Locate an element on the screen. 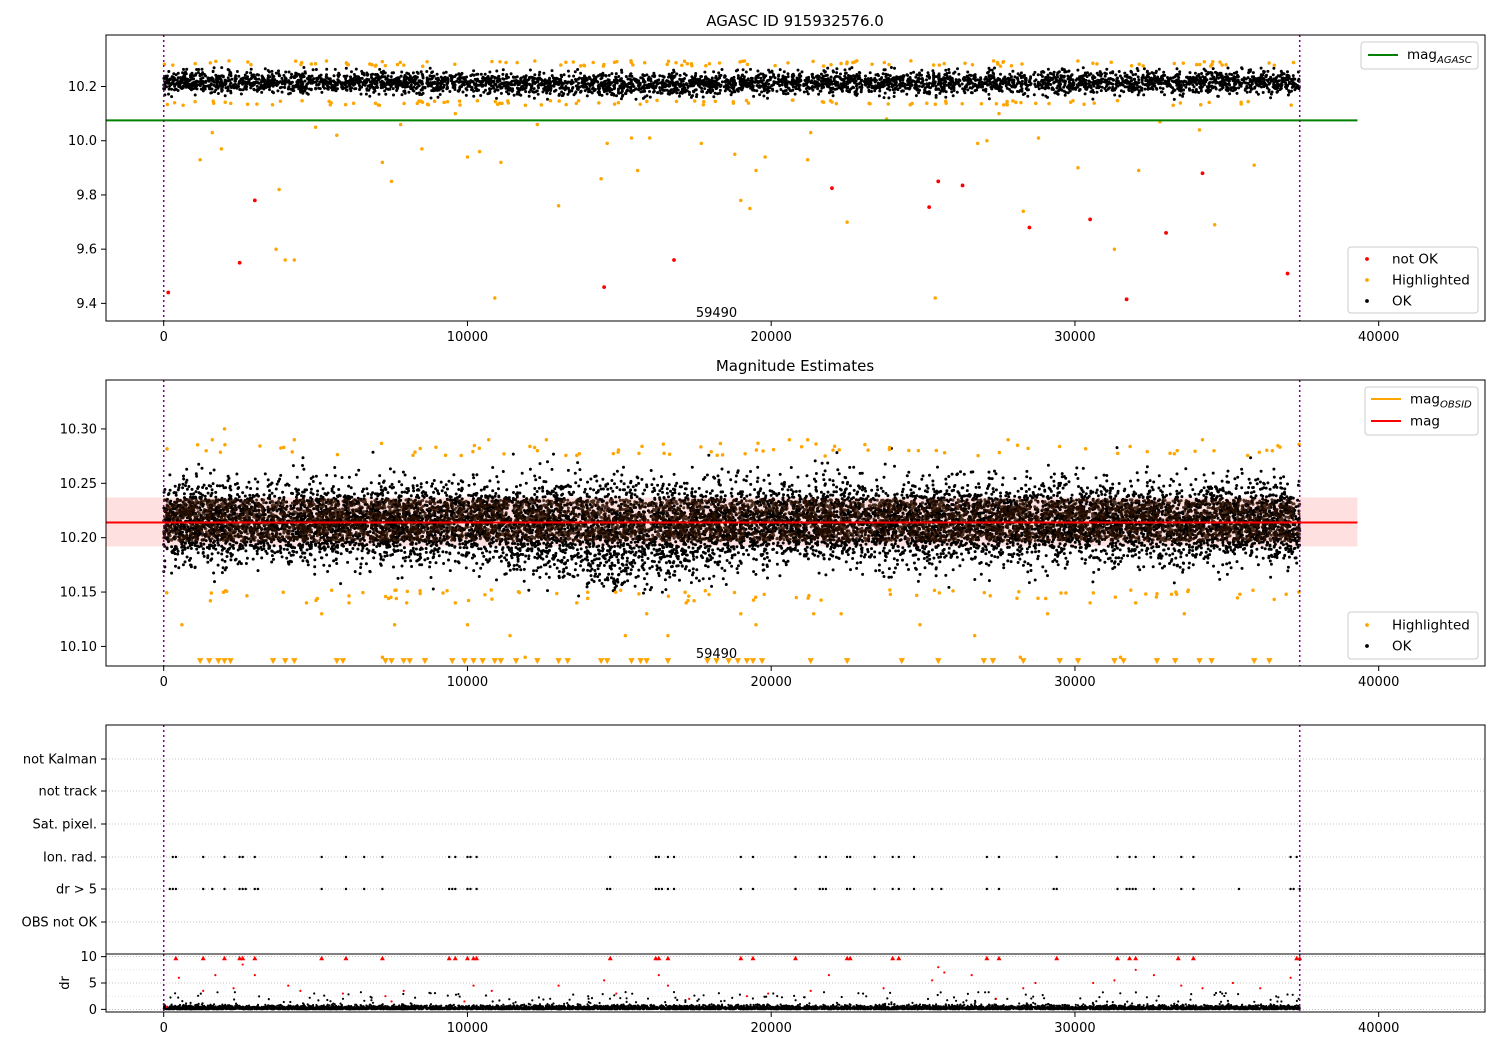 This screenshot has width=1500, height=1050. p3-xtick-label: 30000 is located at coordinates (1074, 1028).